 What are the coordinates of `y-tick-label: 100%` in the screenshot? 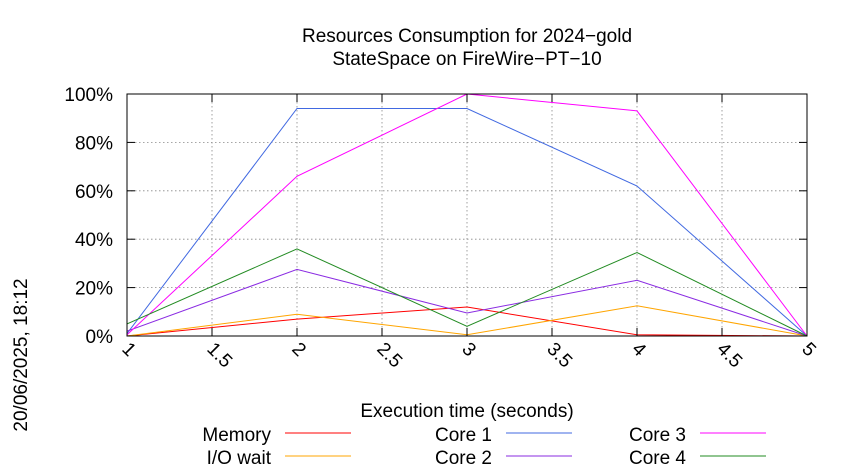 It's located at (88, 95).